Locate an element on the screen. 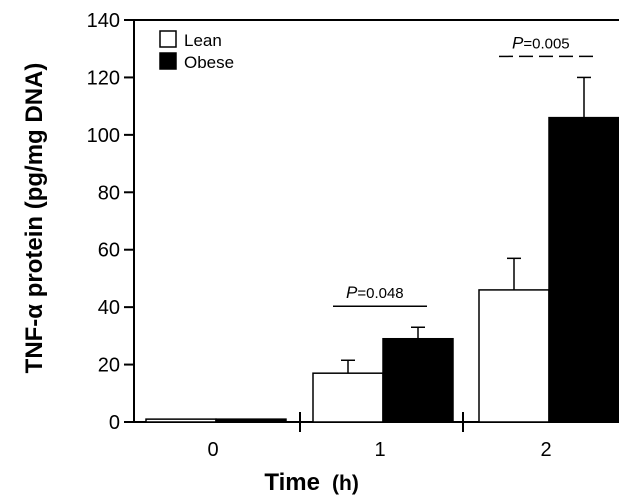 The image size is (619, 498). x-ticks: 0 1 2 is located at coordinates (379, 450).